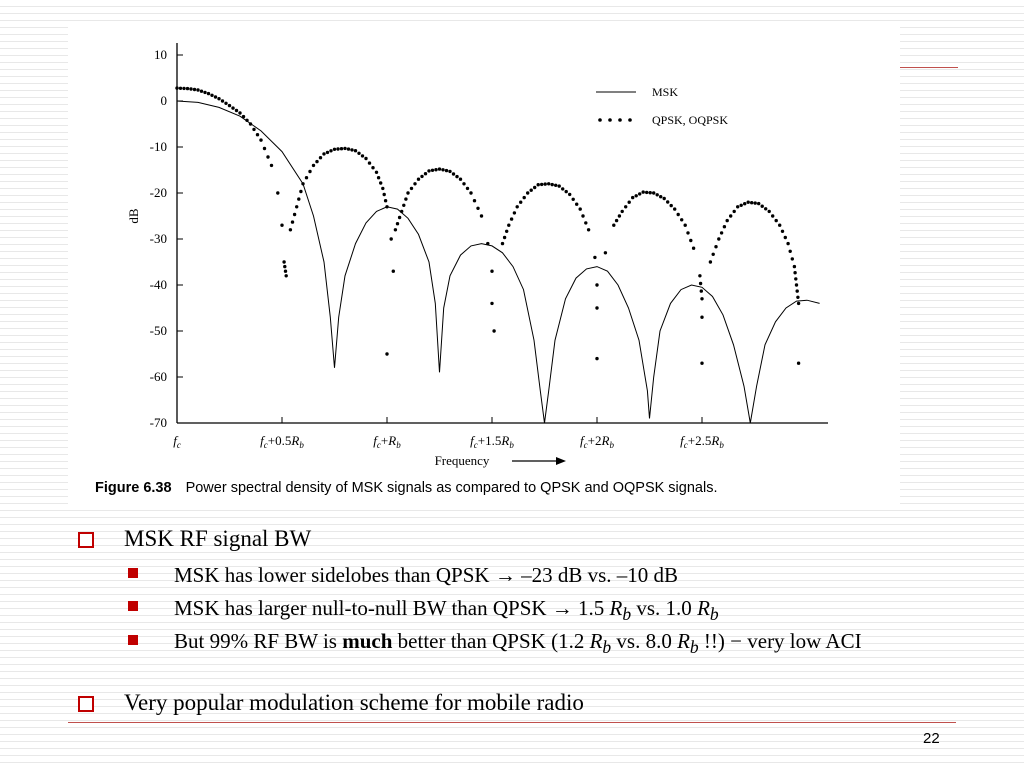  I want to click on y-tick-label: -20, so click(158, 192).